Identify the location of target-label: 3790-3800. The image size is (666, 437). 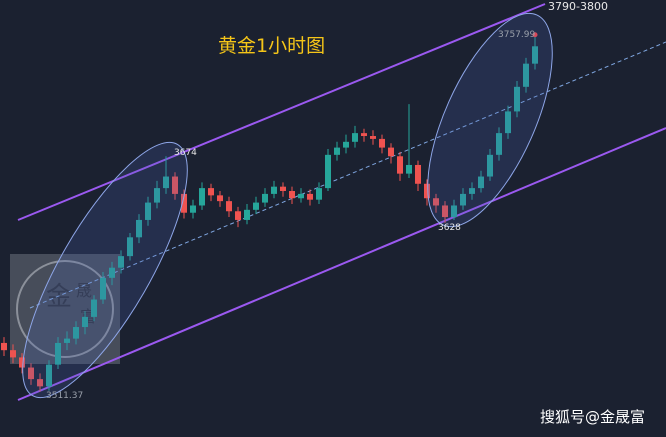
(578, 6).